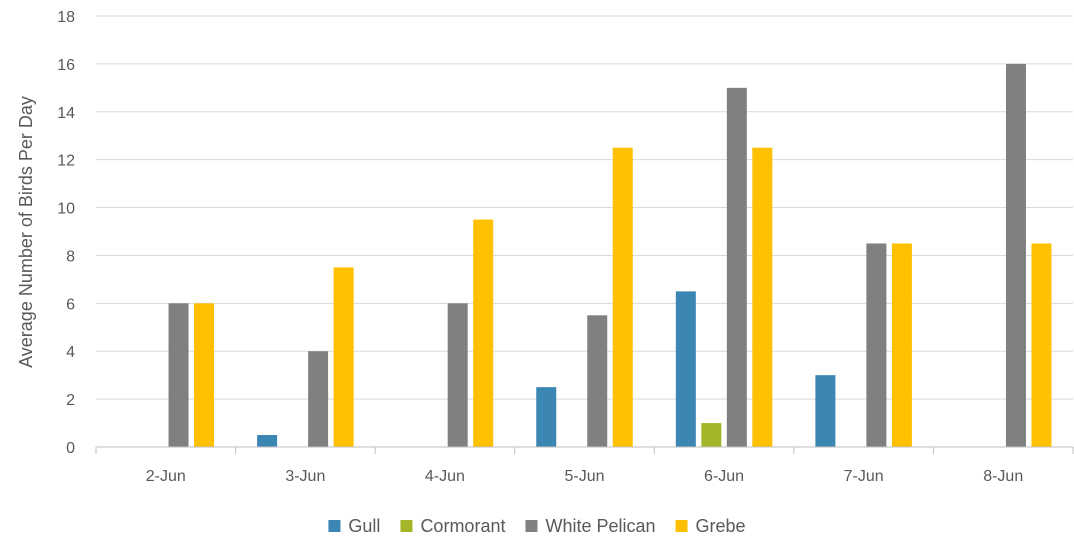  Describe the element at coordinates (66, 113) in the screenshot. I see `y-tick-label: 14` at that location.